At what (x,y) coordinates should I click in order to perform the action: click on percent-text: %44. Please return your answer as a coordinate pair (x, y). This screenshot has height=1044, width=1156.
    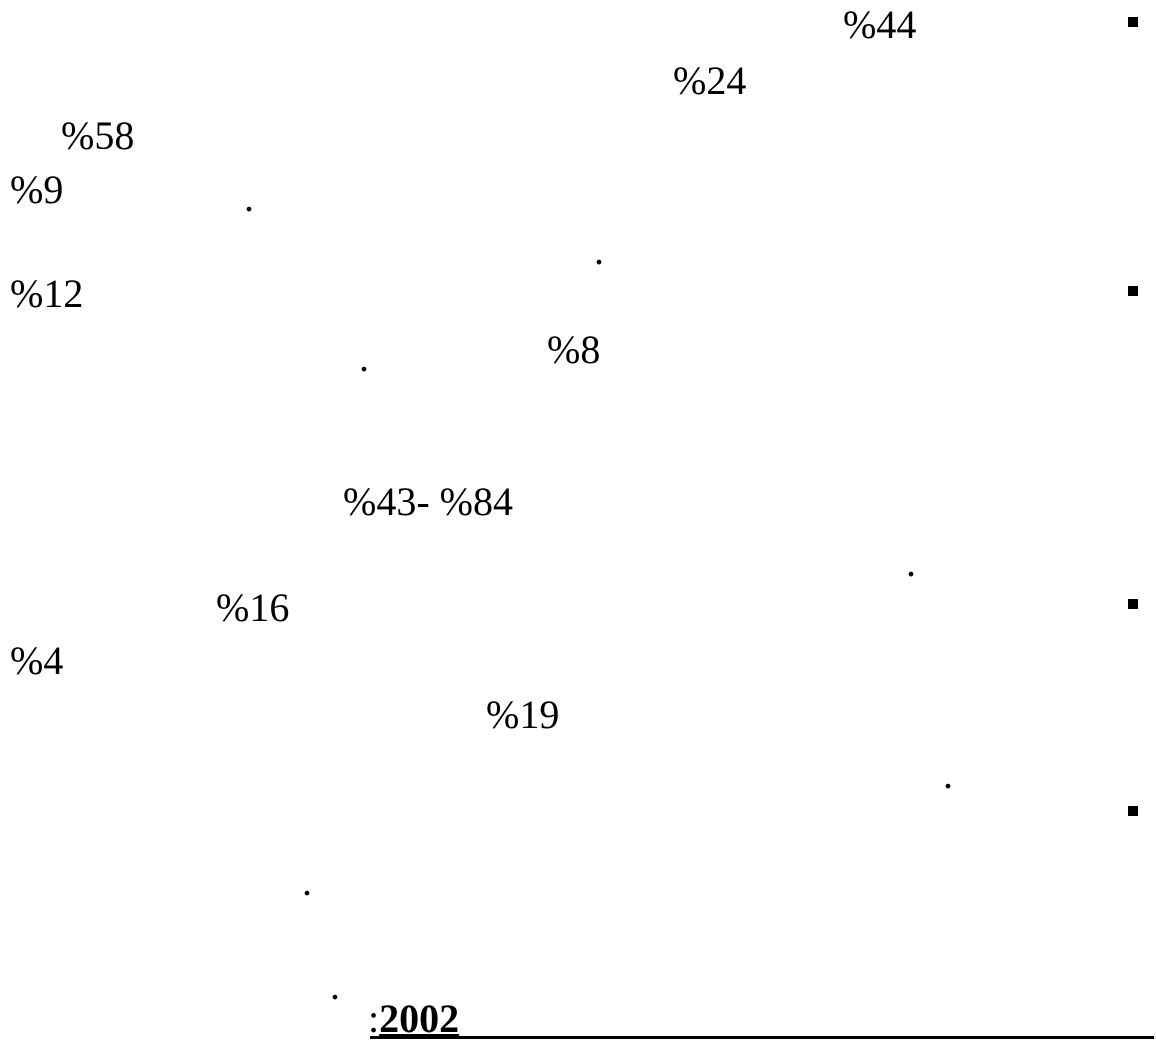
    Looking at the image, I should click on (880, 24).